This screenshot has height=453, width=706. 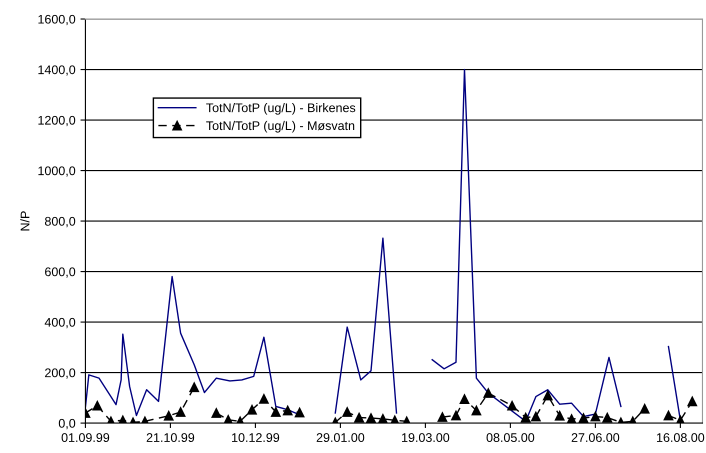 I want to click on x-tick-label: 01.09.99, so click(x=86, y=437).